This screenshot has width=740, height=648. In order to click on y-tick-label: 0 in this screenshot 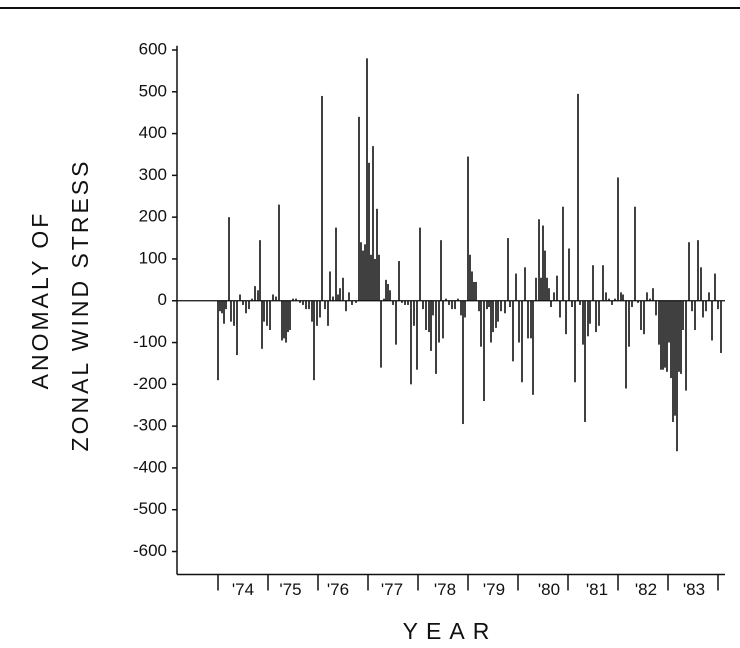, I will do `click(162, 299)`.